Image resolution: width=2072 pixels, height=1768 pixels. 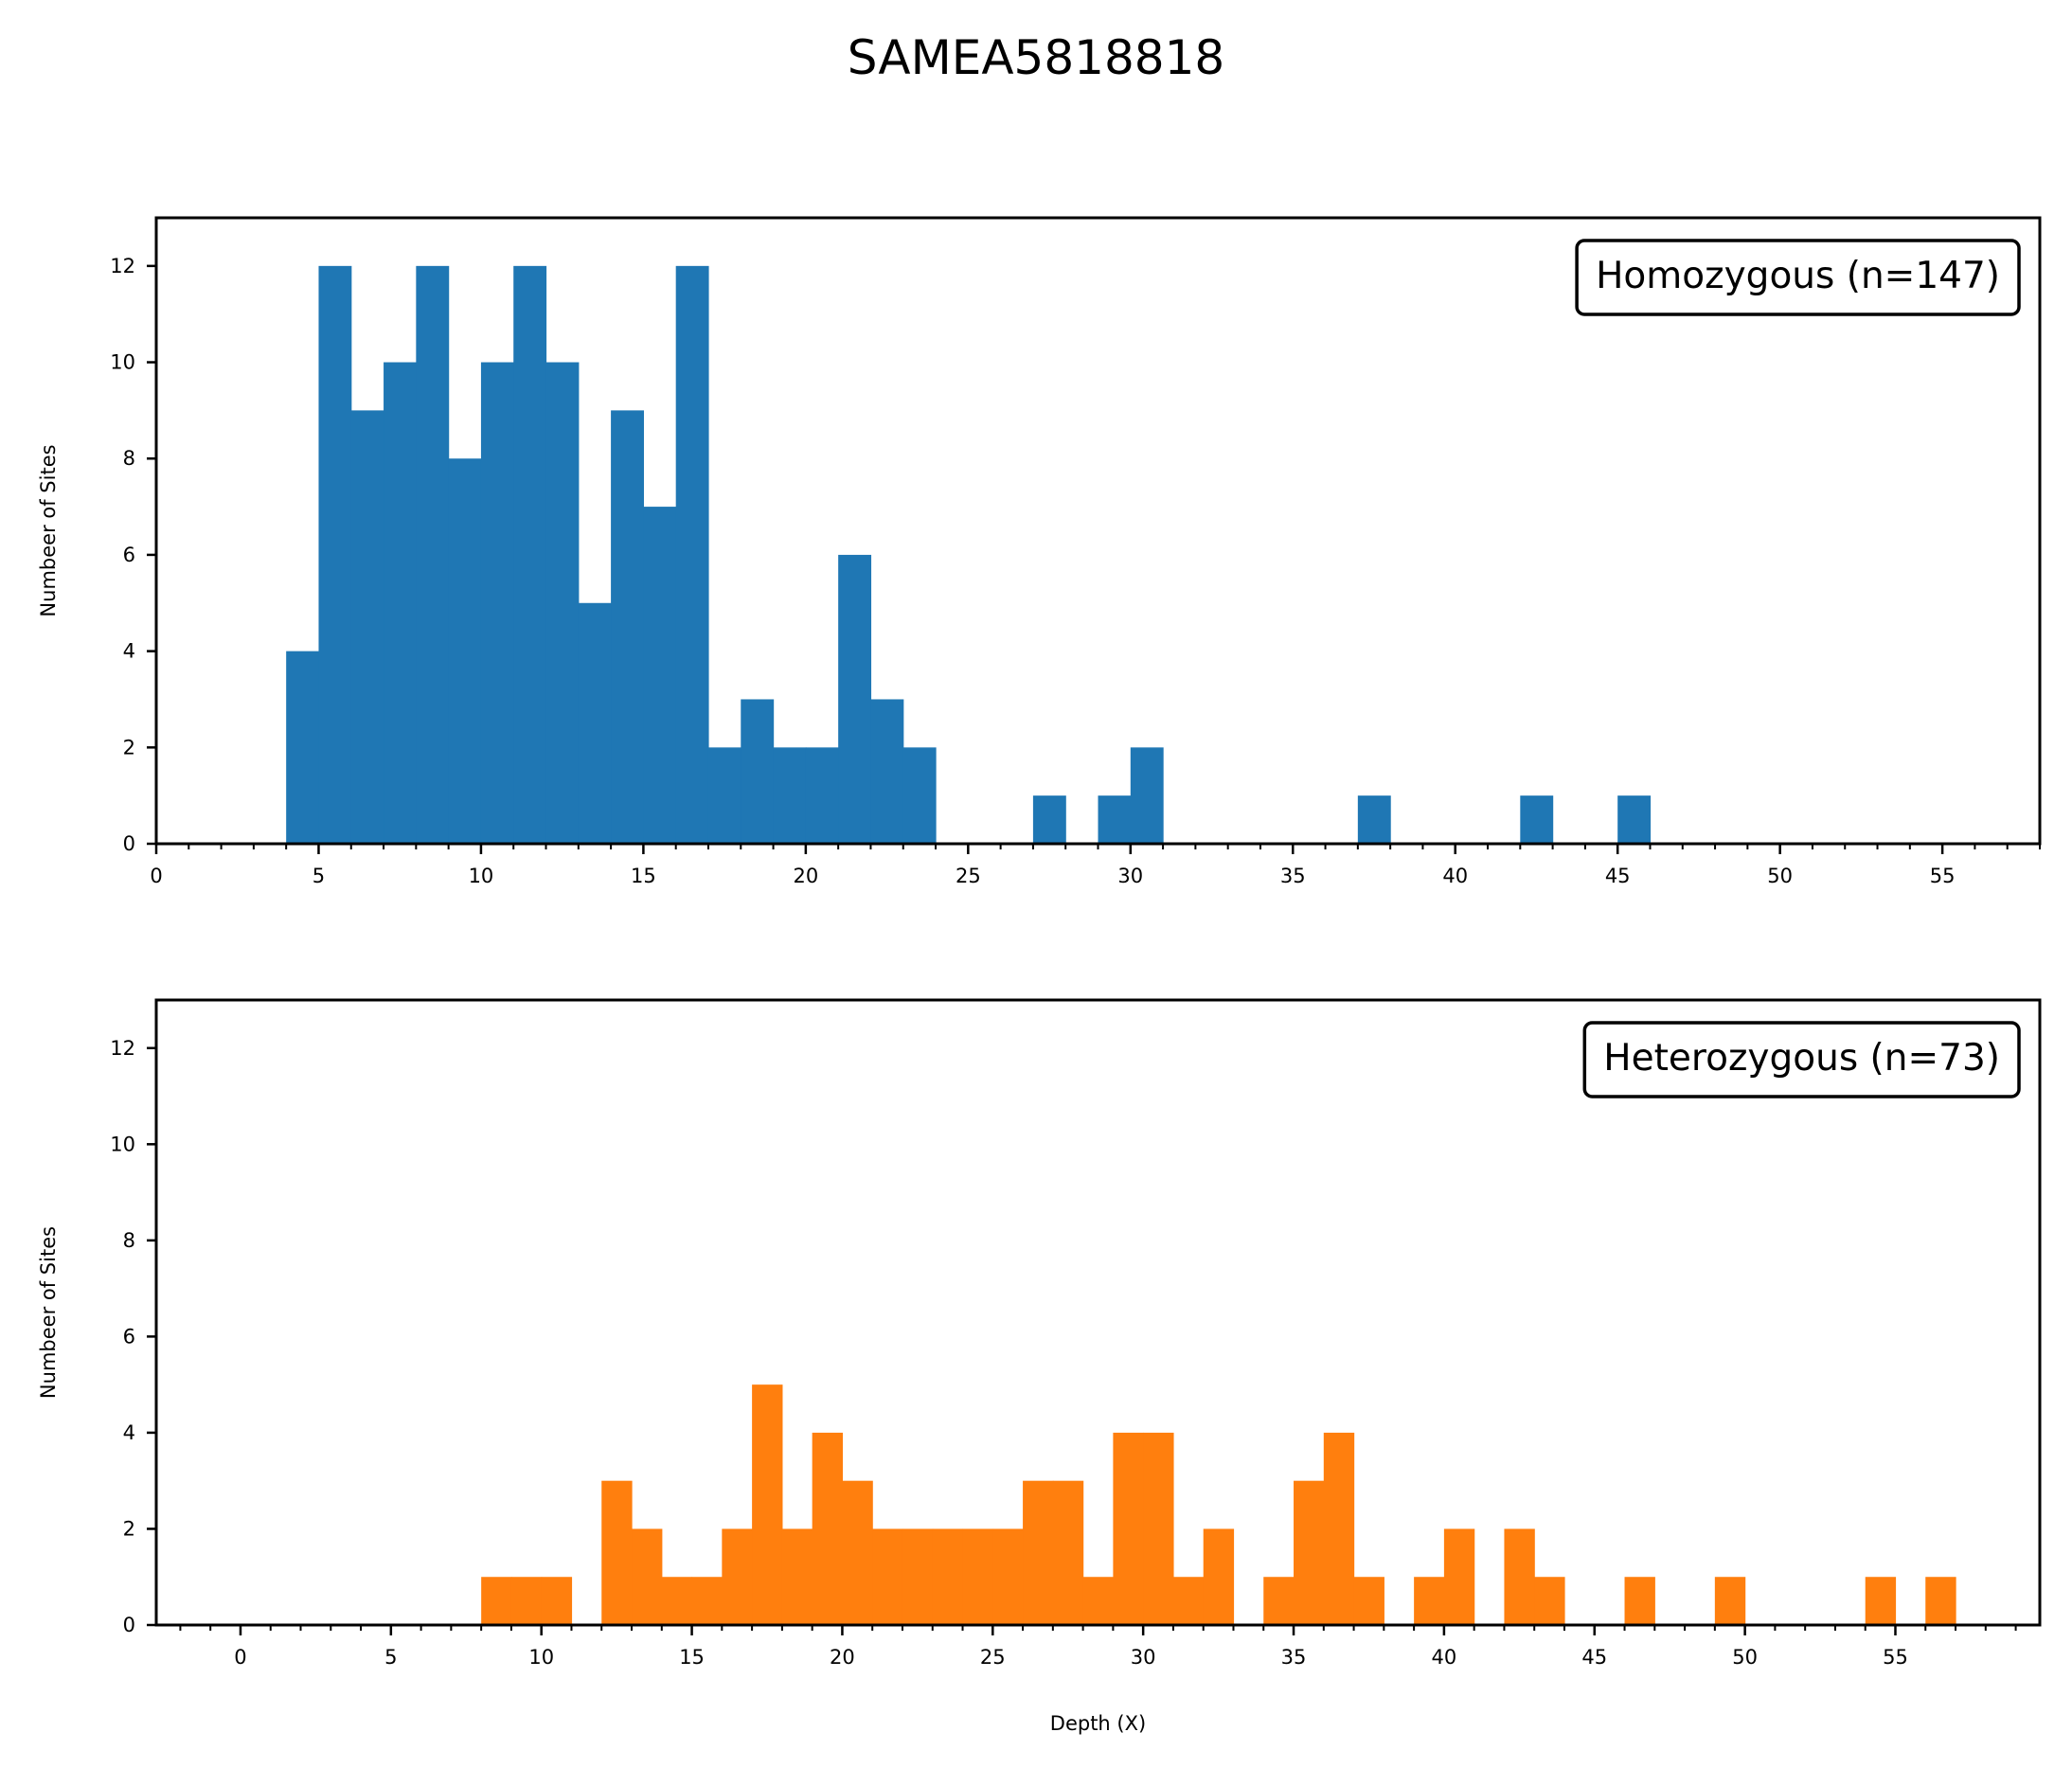 I want to click on figure-title: SAMEA5818818, so click(x=1036, y=57).